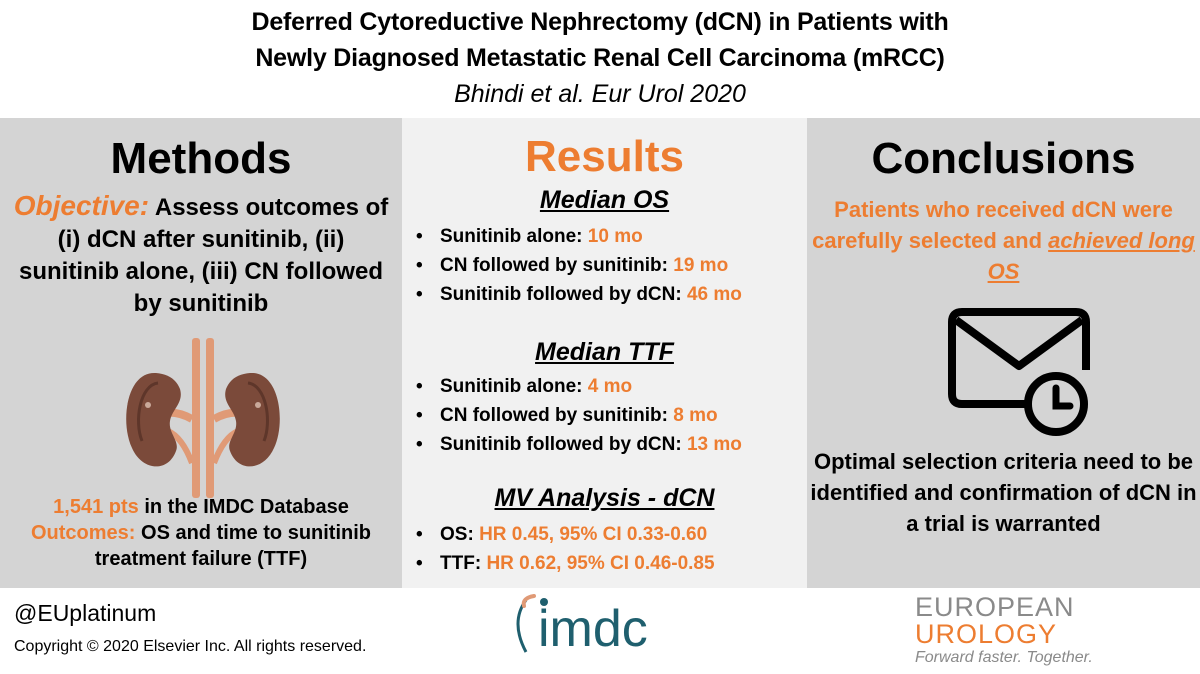 The width and height of the screenshot is (1200, 674). What do you see at coordinates (203, 418) in the screenshot?
I see `kidneys-icon` at bounding box center [203, 418].